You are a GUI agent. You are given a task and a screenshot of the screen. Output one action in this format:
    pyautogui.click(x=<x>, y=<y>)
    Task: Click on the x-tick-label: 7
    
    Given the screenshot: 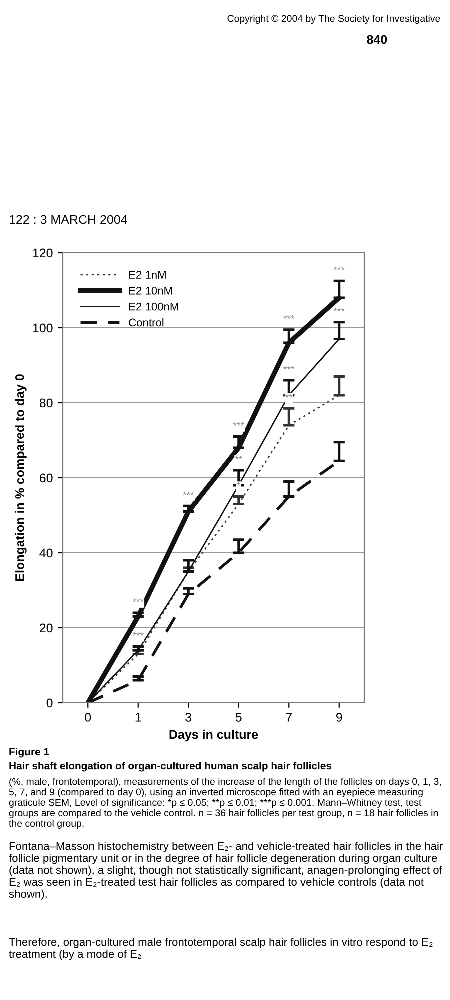 What is the action you would take?
    pyautogui.click(x=289, y=717)
    